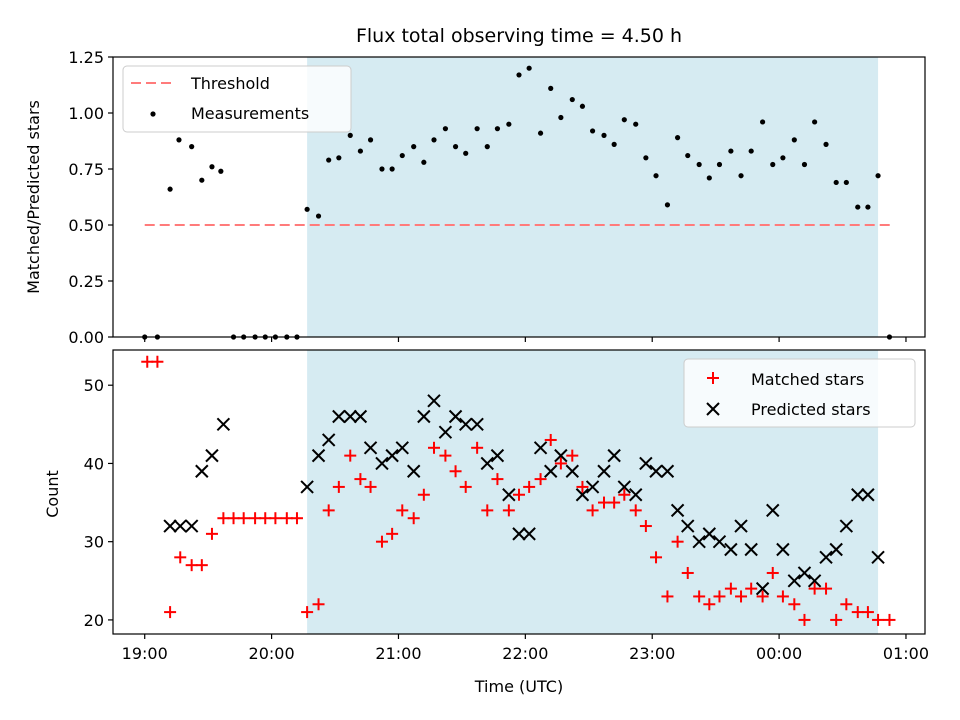  What do you see at coordinates (86, 281) in the screenshot?
I see `top-y-tick-label: 0.25` at bounding box center [86, 281].